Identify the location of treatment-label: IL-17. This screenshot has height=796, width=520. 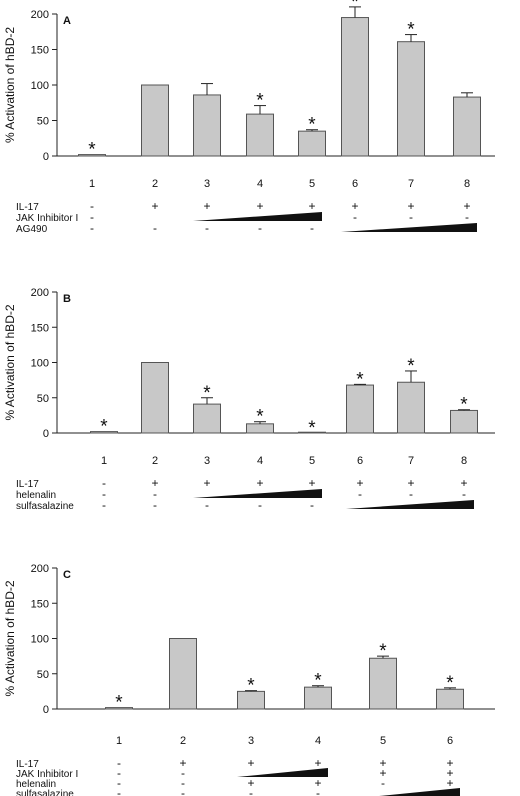
(27, 207).